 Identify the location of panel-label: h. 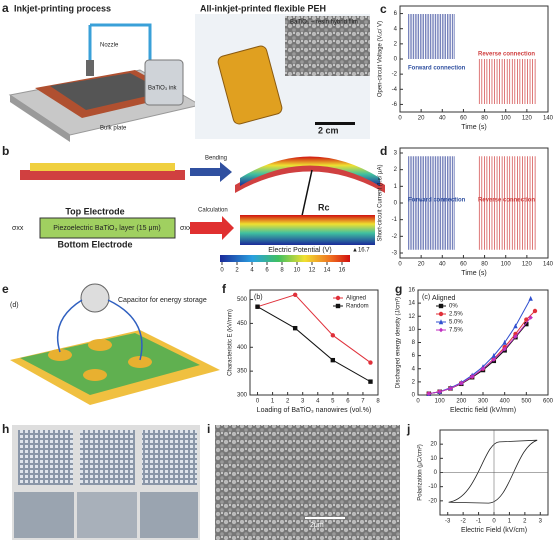
(5, 429).